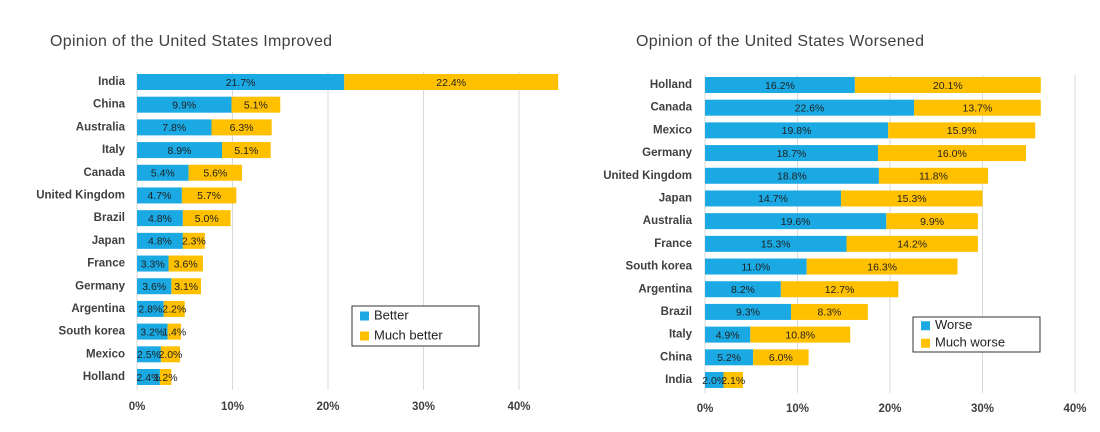 The image size is (1100, 432). Describe the element at coordinates (159, 196) in the screenshot. I see `value-label: 4.7%` at that location.